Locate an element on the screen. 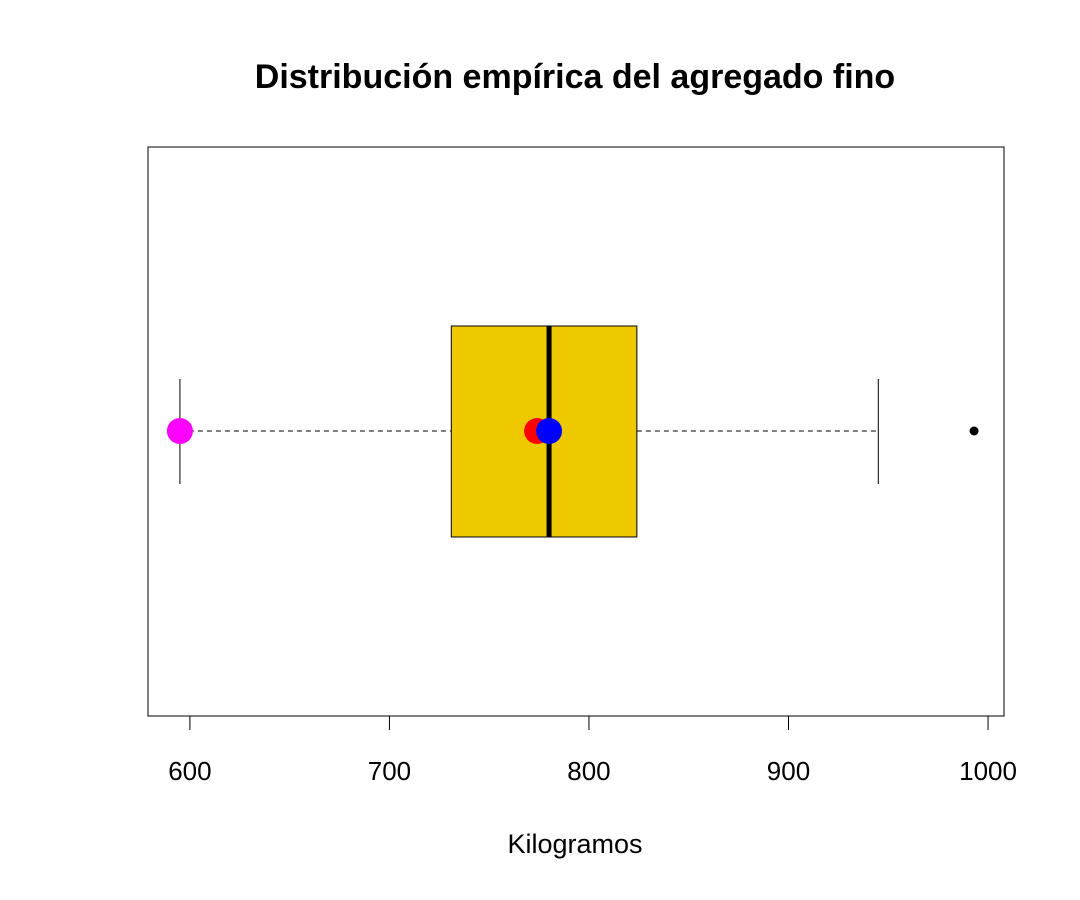 This screenshot has height=900, width=1080. x-tick-label: 900 is located at coordinates (788, 771).